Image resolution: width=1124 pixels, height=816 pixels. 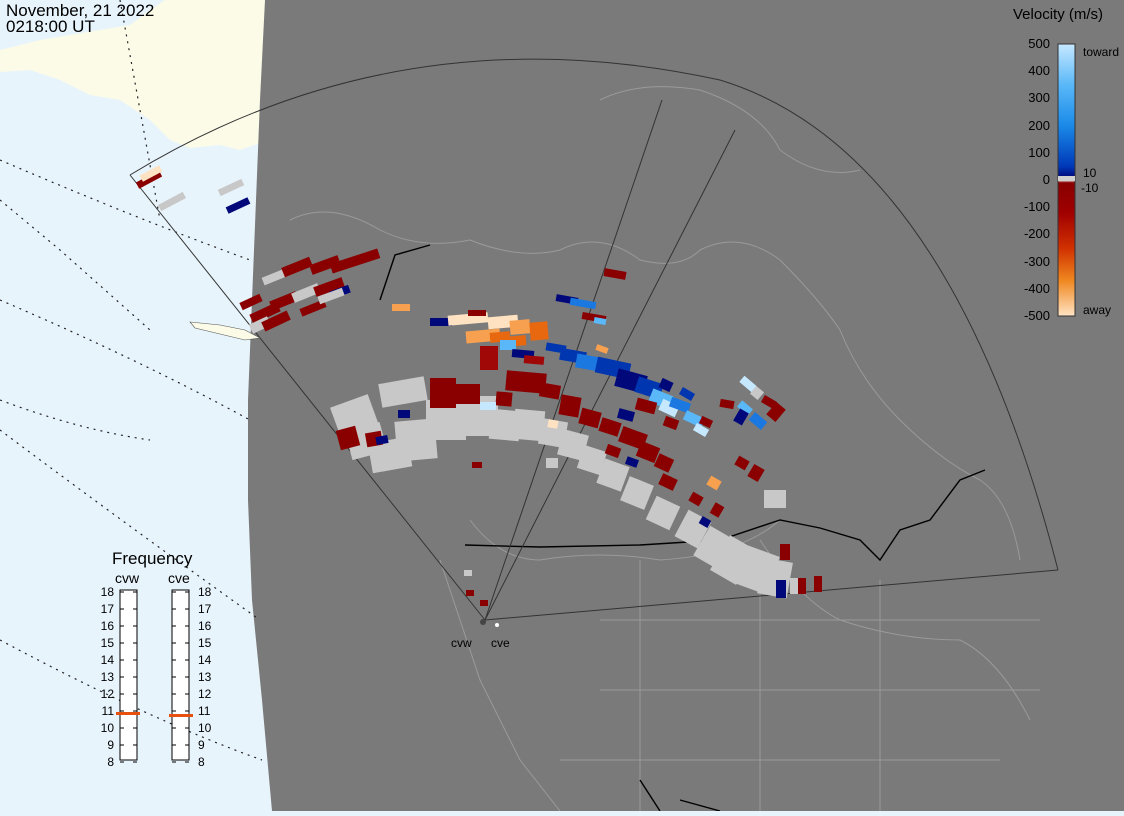 What do you see at coordinates (1039, 43) in the screenshot?
I see `legend-tick-label: 500` at bounding box center [1039, 43].